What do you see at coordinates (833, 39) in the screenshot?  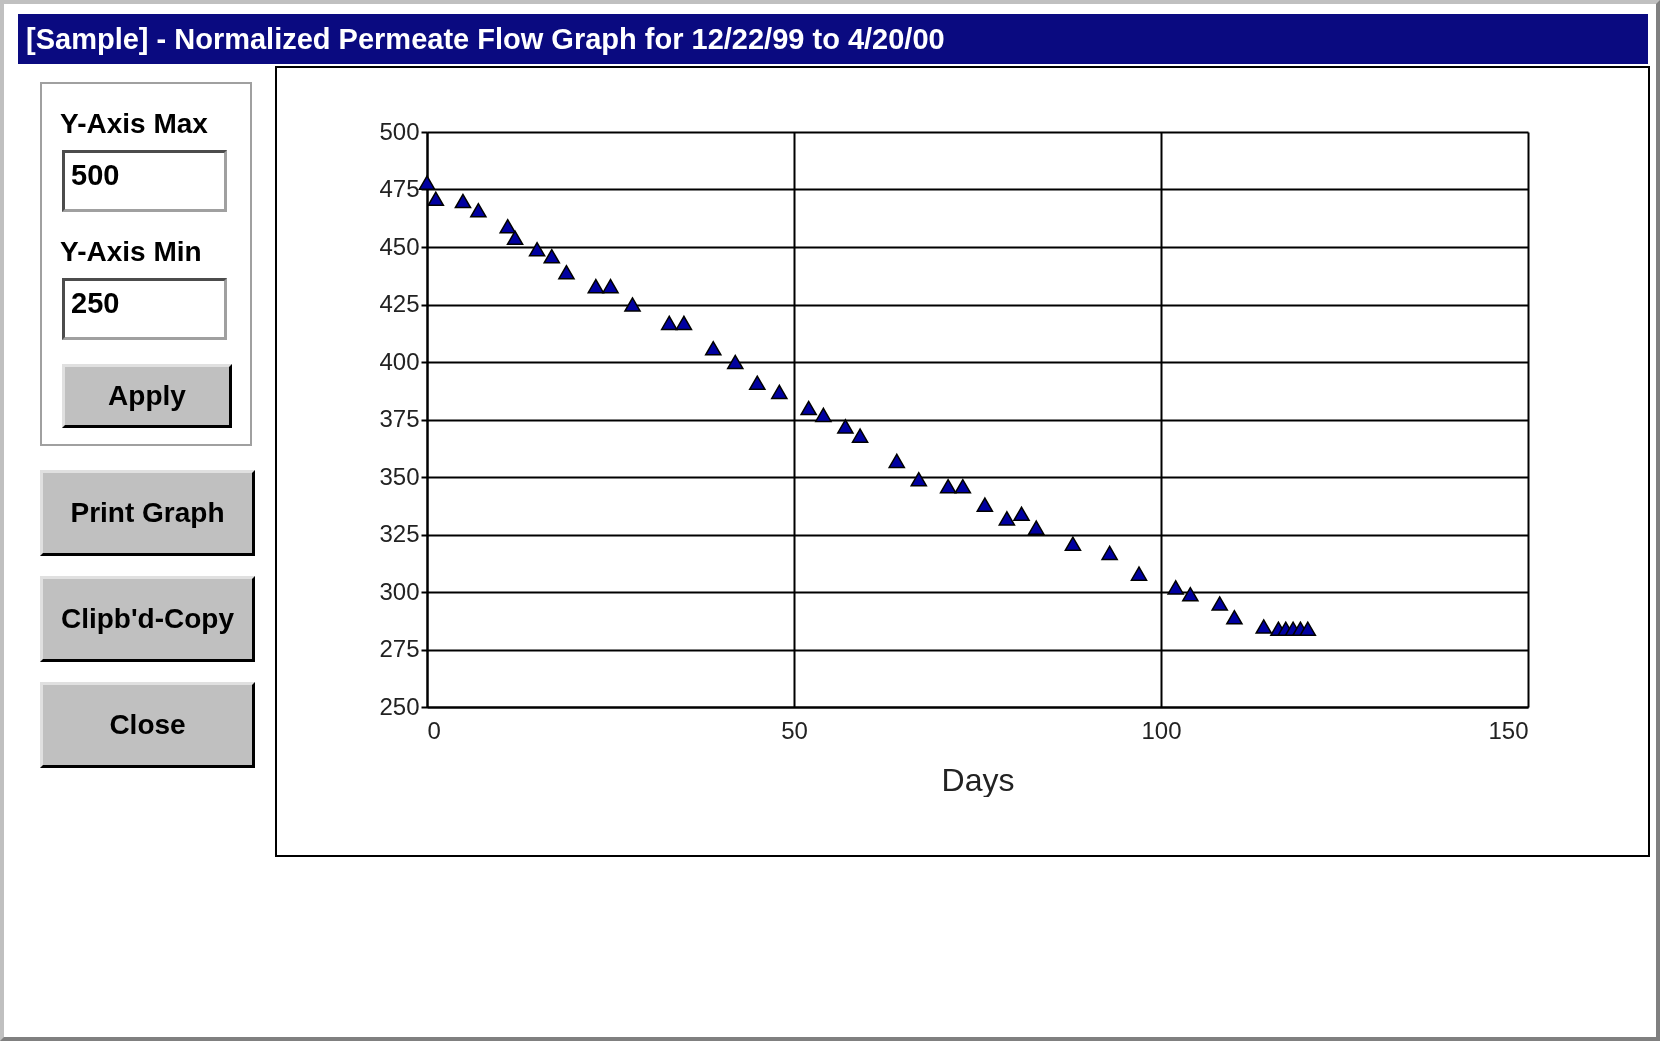 I see `chart-title: [Sample] - Normalized Permeate Flow Graph for 12/22/99 to 4/20/00` at bounding box center [833, 39].